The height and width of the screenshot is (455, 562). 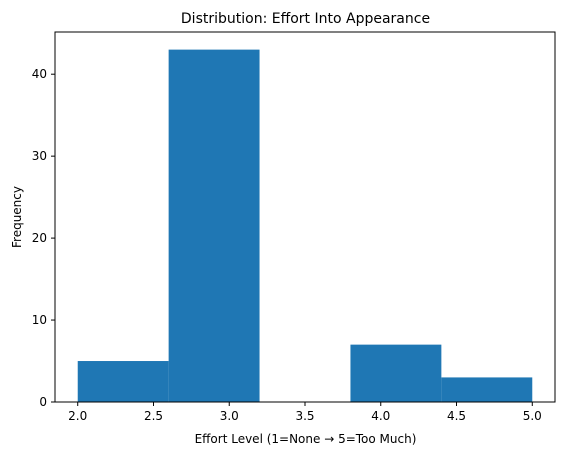 What do you see at coordinates (39, 320) in the screenshot?
I see `y-tick-label: 10` at bounding box center [39, 320].